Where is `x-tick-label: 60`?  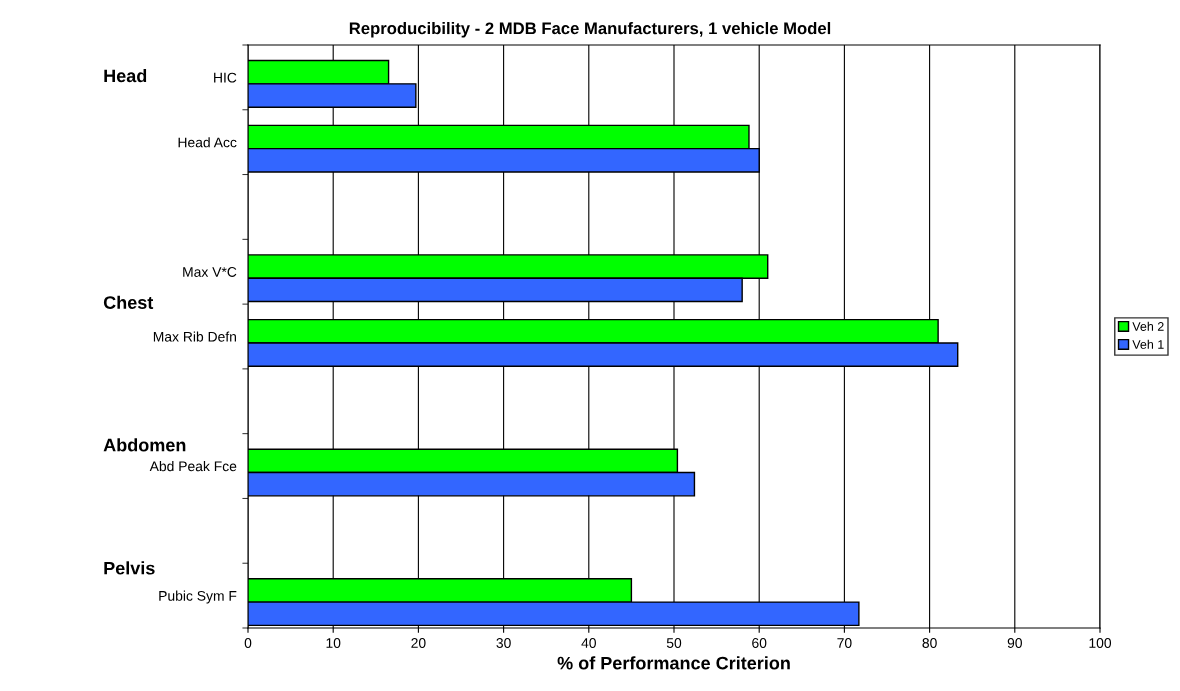
x-tick-label: 60 is located at coordinates (759, 643).